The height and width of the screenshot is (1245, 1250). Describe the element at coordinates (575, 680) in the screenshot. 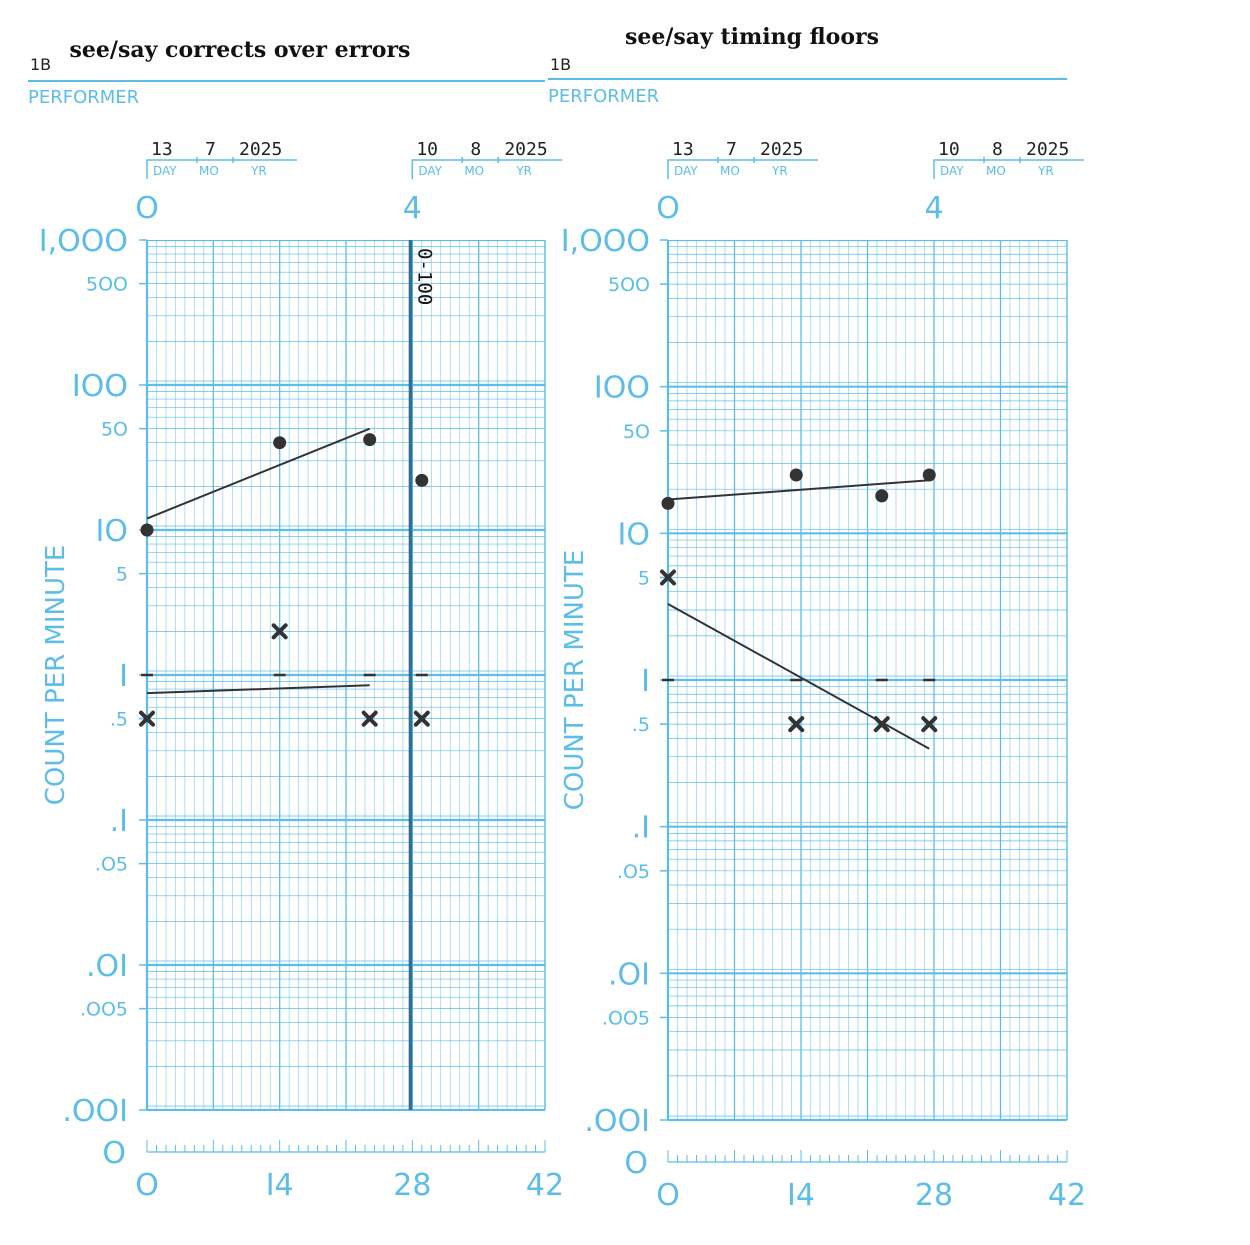

I see `y-axis-label: COUNT PER MINUTE` at that location.